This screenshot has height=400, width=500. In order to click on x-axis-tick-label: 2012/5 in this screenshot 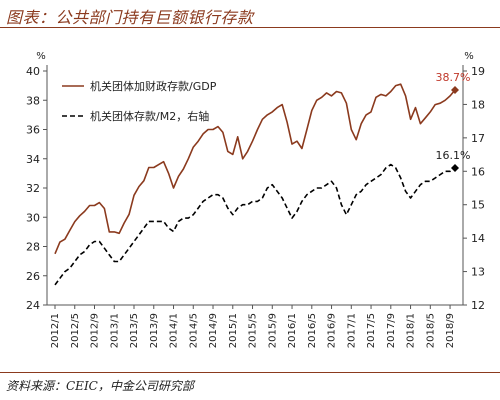, I will do `click(75, 330)`.